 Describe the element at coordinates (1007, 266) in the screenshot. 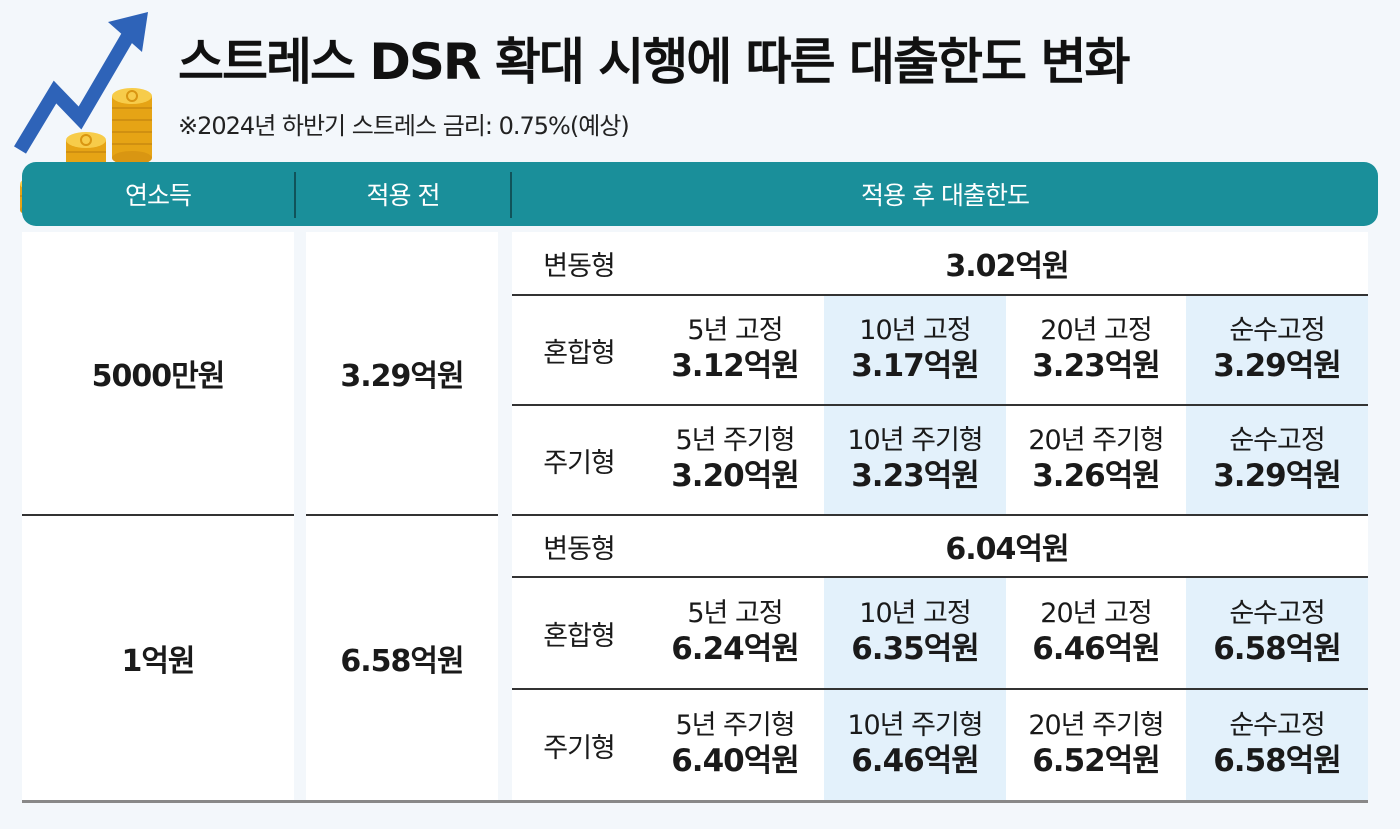

I see `variable-value: 3.02억원` at that location.